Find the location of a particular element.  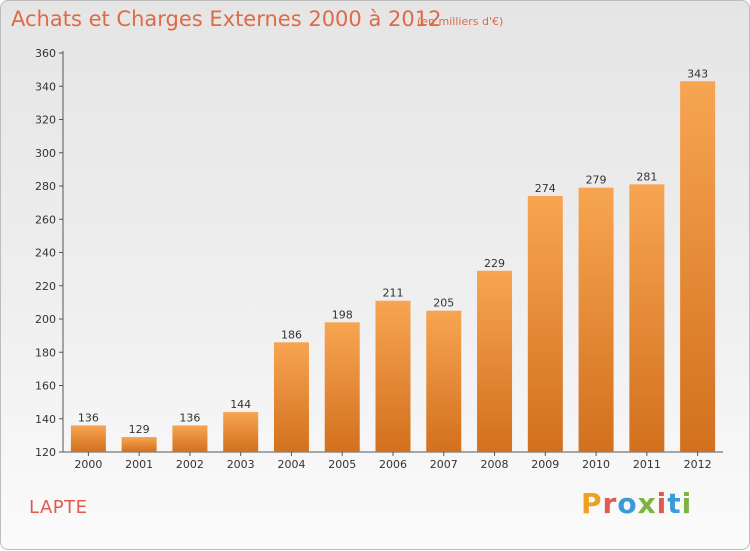

city-name: LAPTE is located at coordinates (58, 507).